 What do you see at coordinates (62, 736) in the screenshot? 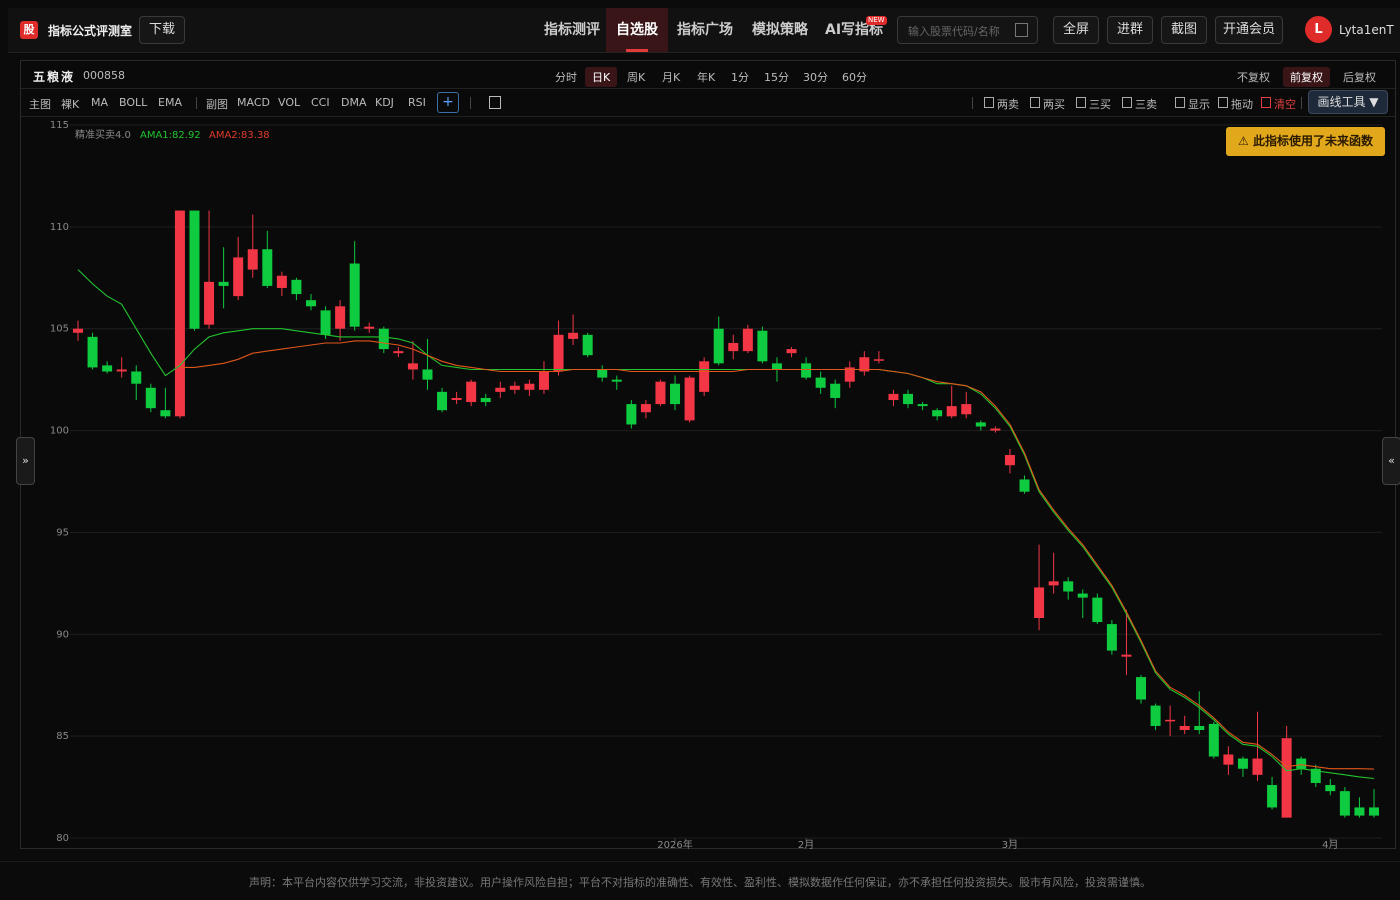
I see `y-tick-label: 85` at bounding box center [62, 736].